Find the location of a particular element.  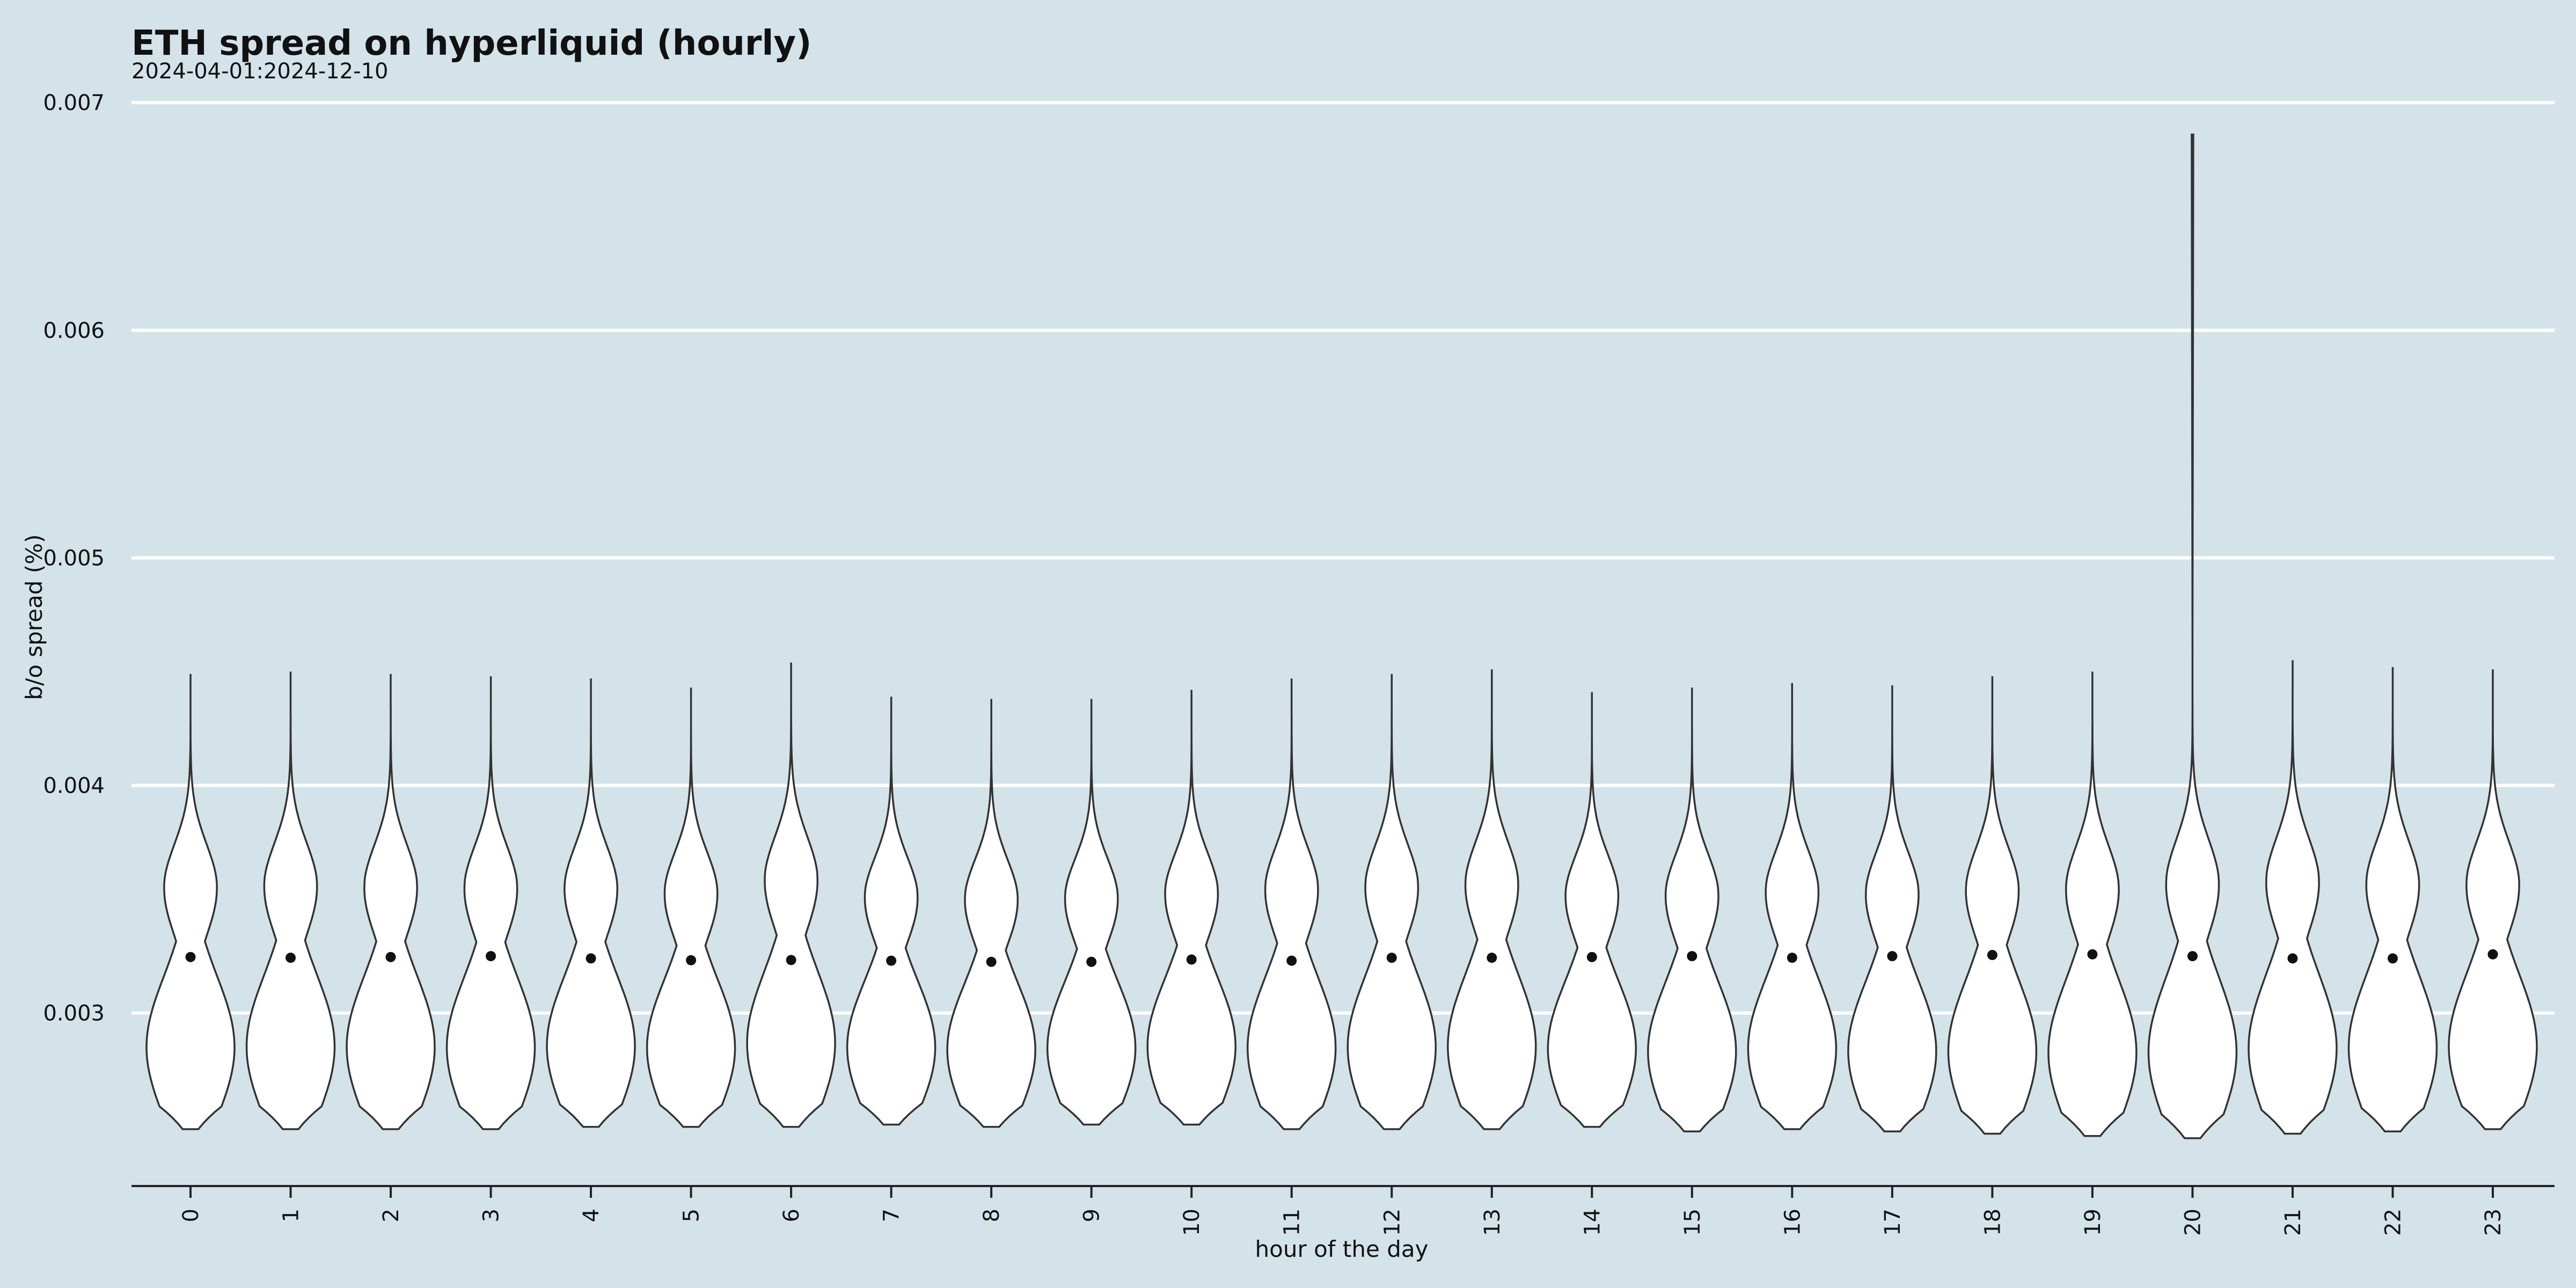

x-tick-label: 8 is located at coordinates (991, 1215).